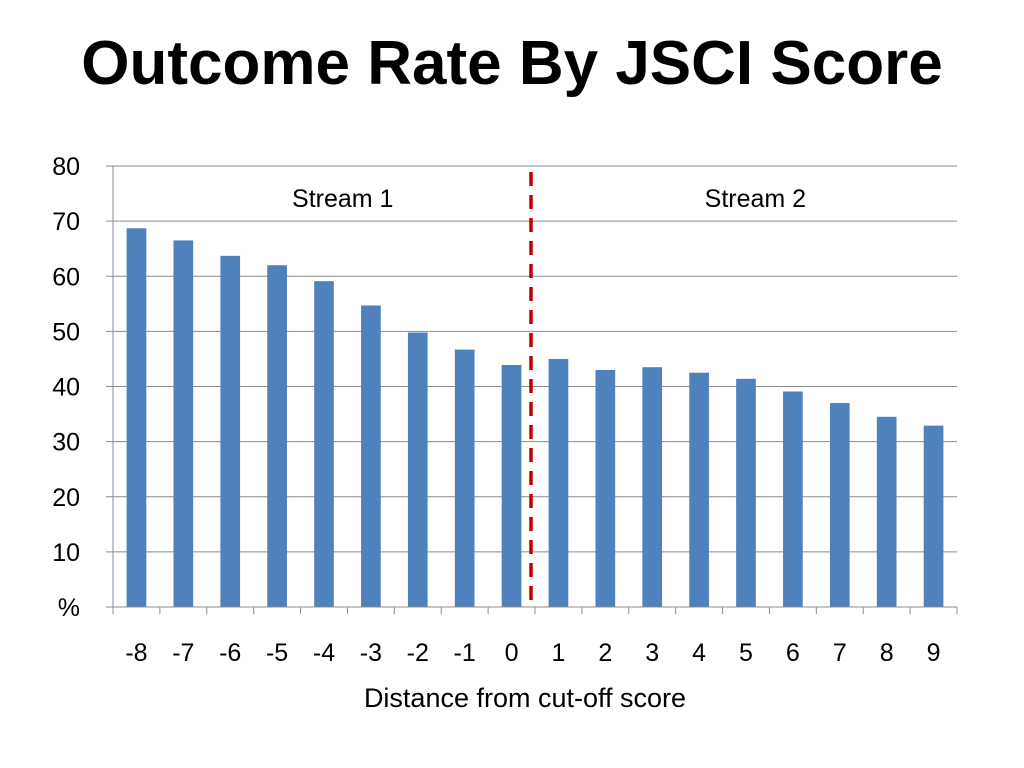 The height and width of the screenshot is (768, 1024). What do you see at coordinates (136, 653) in the screenshot?
I see `x-tick-label: -8` at bounding box center [136, 653].